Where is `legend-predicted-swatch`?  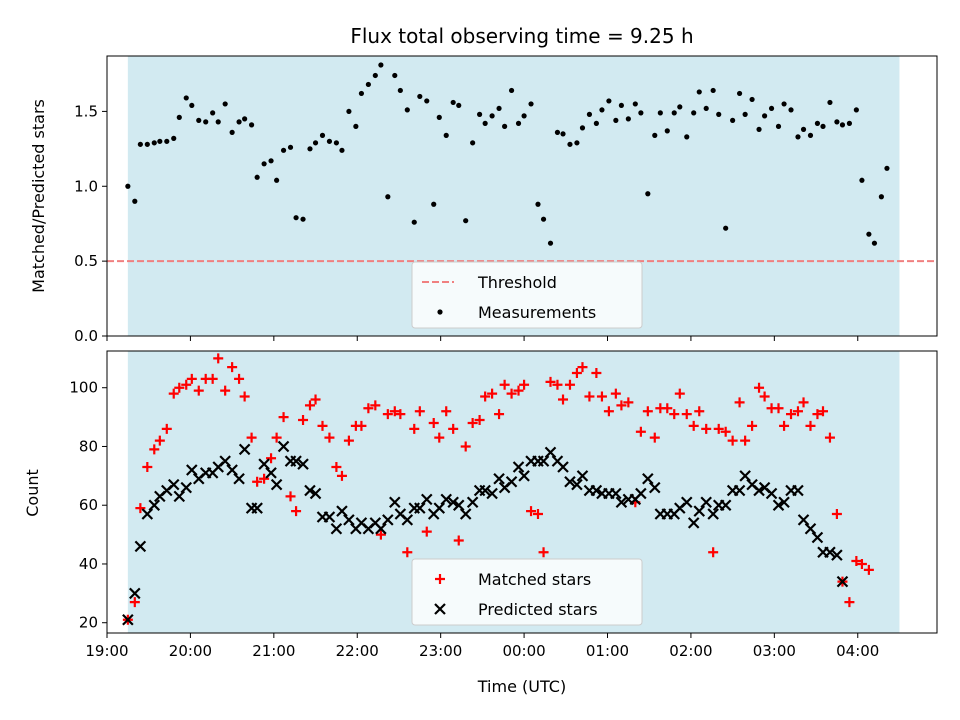 legend-predicted-swatch is located at coordinates (440, 609).